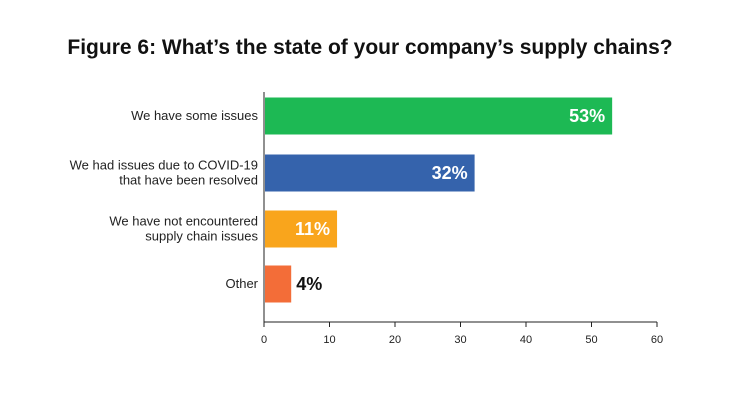  I want to click on category-label-3-line-2: supply chain issues, so click(201, 236).